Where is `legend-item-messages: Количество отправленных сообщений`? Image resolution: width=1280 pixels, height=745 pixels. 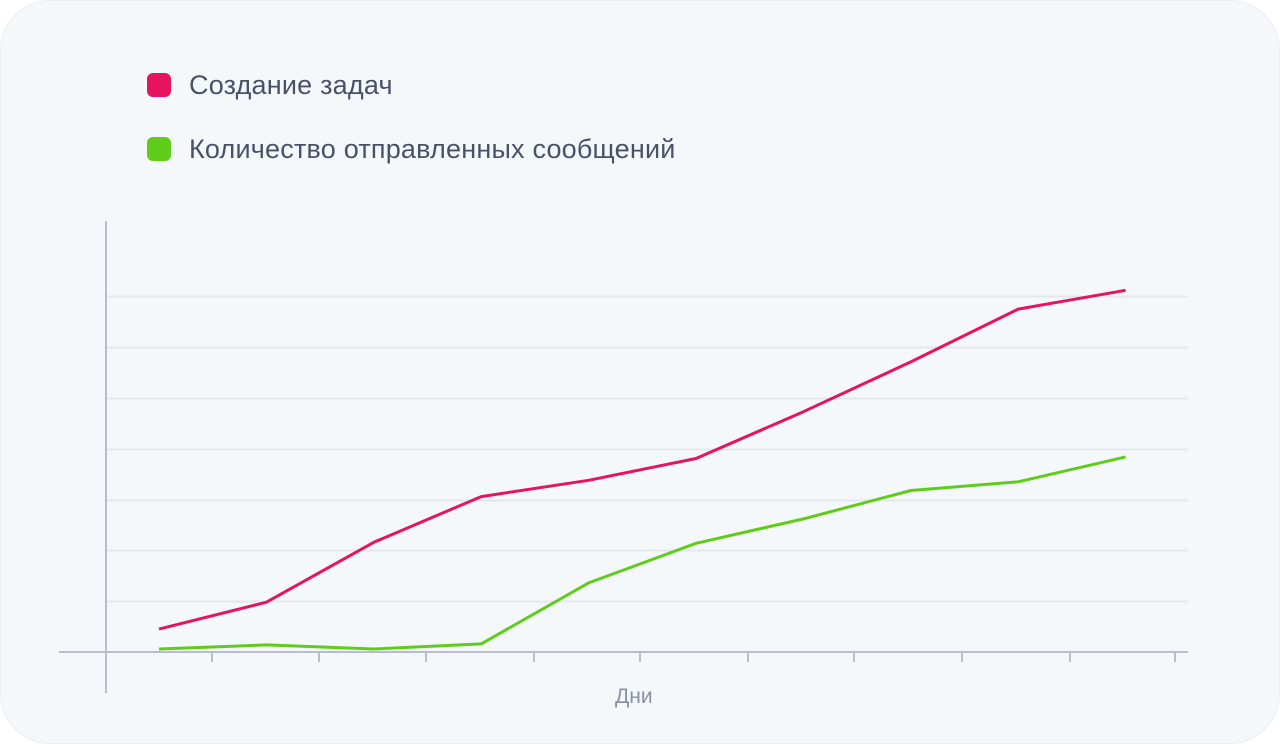 legend-item-messages: Количество отправленных сообщений is located at coordinates (411, 149).